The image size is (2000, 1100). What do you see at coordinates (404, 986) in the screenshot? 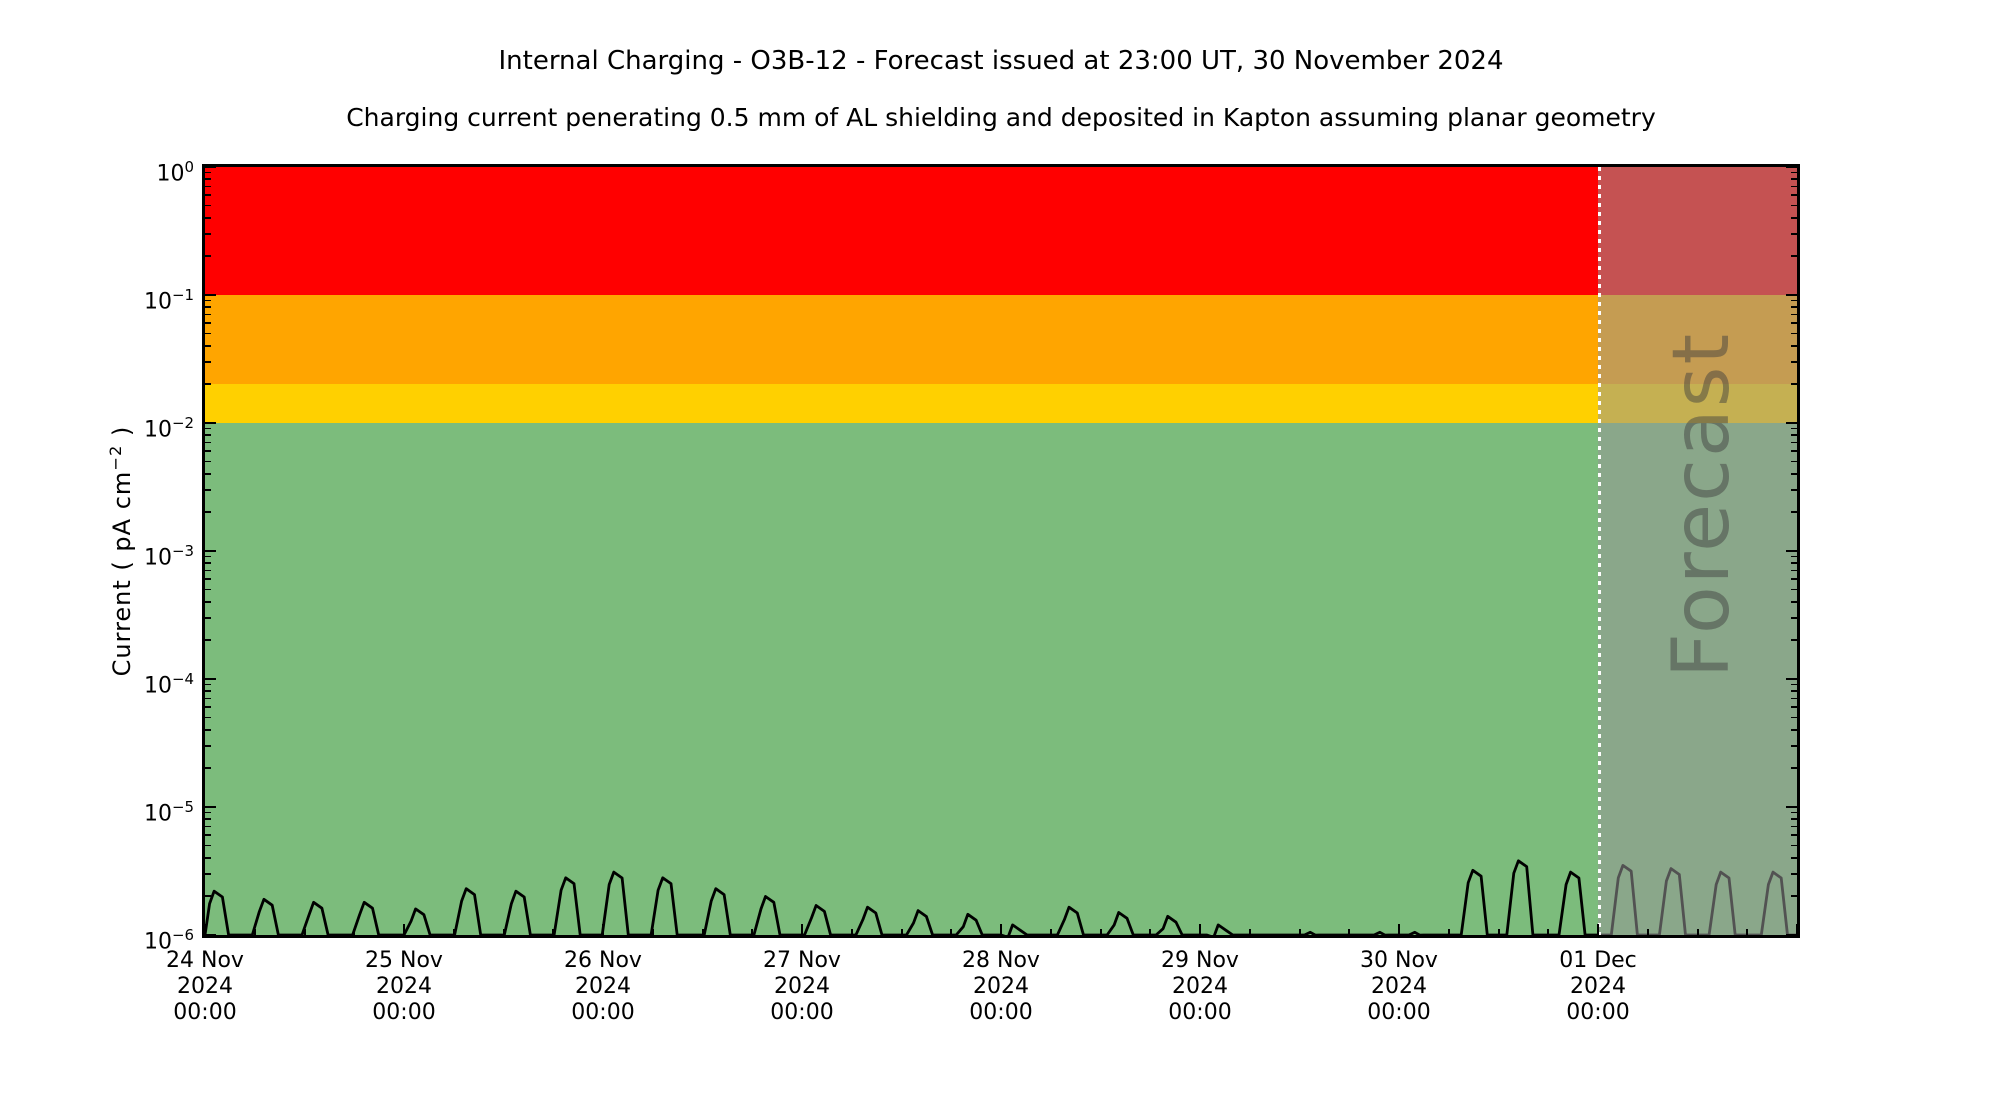
I see `x-tick-label: 25 Nov 2024 00:00` at bounding box center [404, 986].